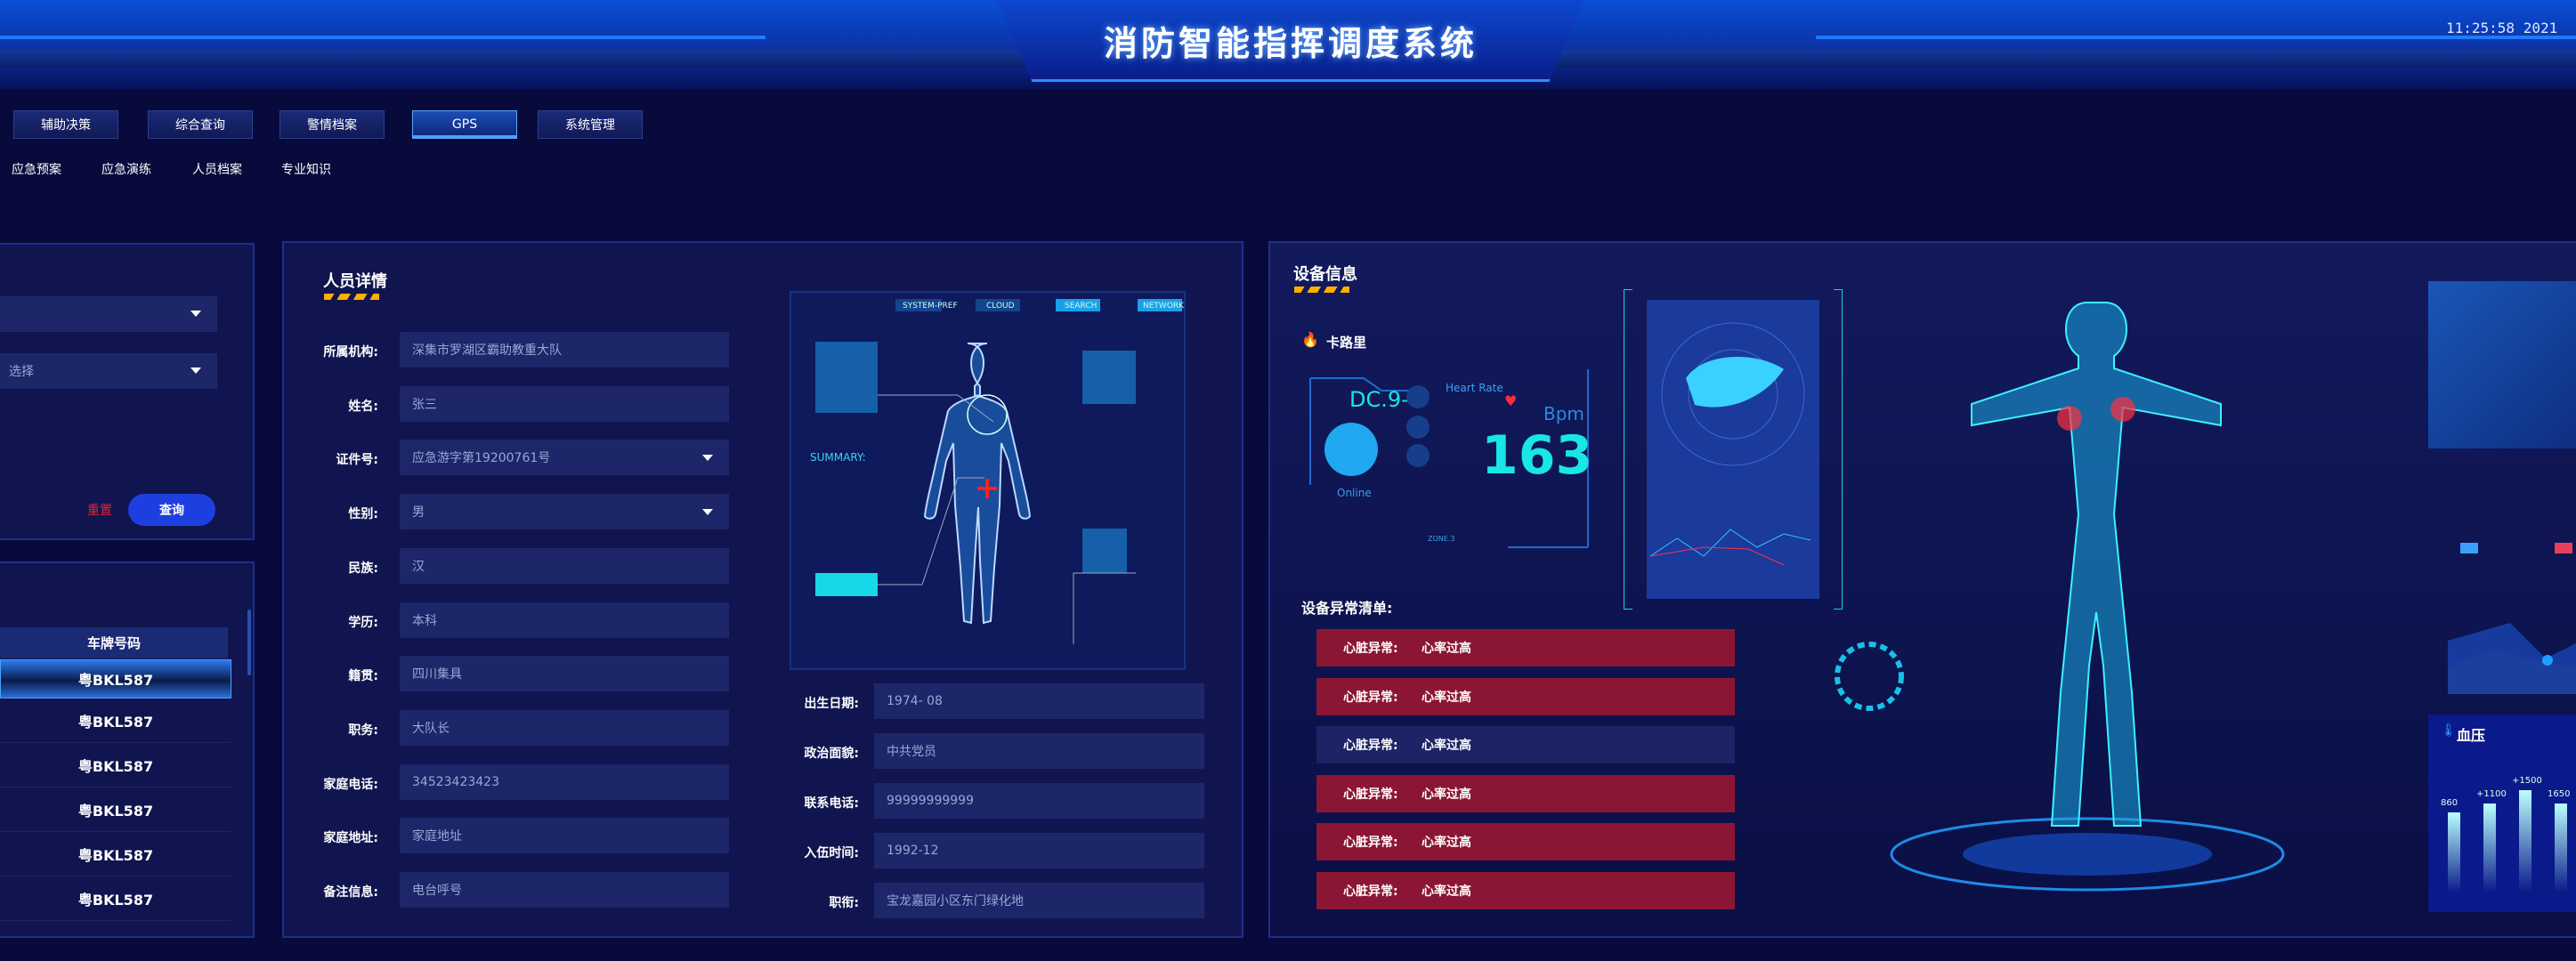 The height and width of the screenshot is (961, 2576). What do you see at coordinates (2060, 597) in the screenshot?
I see `body-hologram-graphic` at bounding box center [2060, 597].